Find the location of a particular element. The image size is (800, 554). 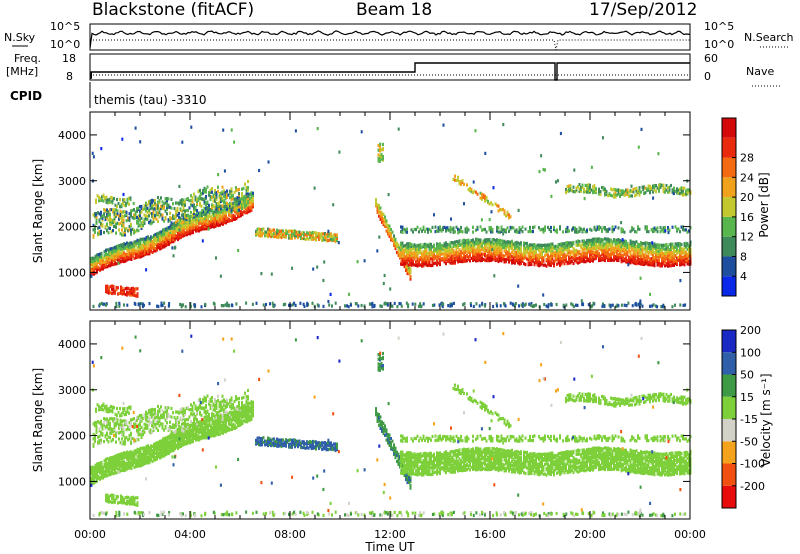

power-colorbar-label: Power [dB] is located at coordinates (764, 204).